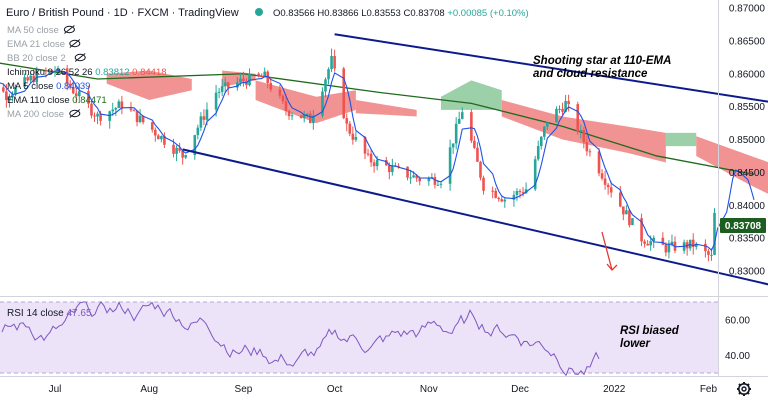 Image resolution: width=768 pixels, height=400 pixels. Describe the element at coordinates (408, 389) in the screenshot. I see `time-axis: JulAugSepOctNovDec2022FebMarApr` at that location.